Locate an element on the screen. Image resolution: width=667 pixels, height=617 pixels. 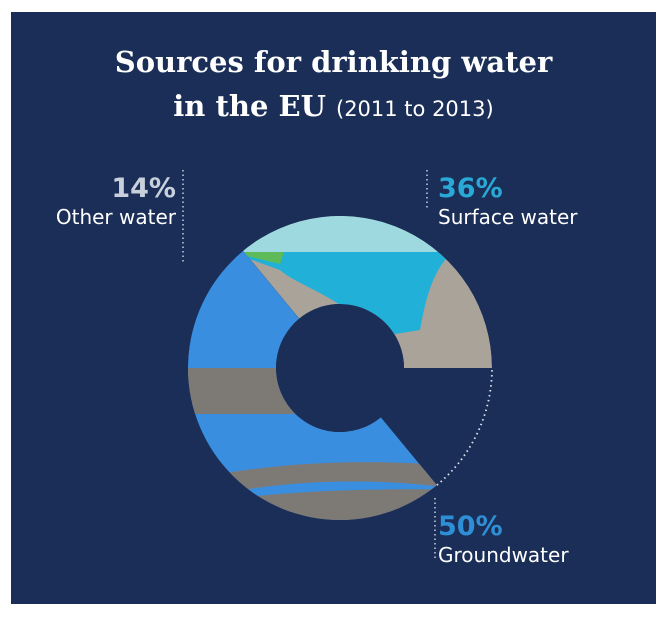
other-water-label: 14% Other water is located at coordinates (116, 202).